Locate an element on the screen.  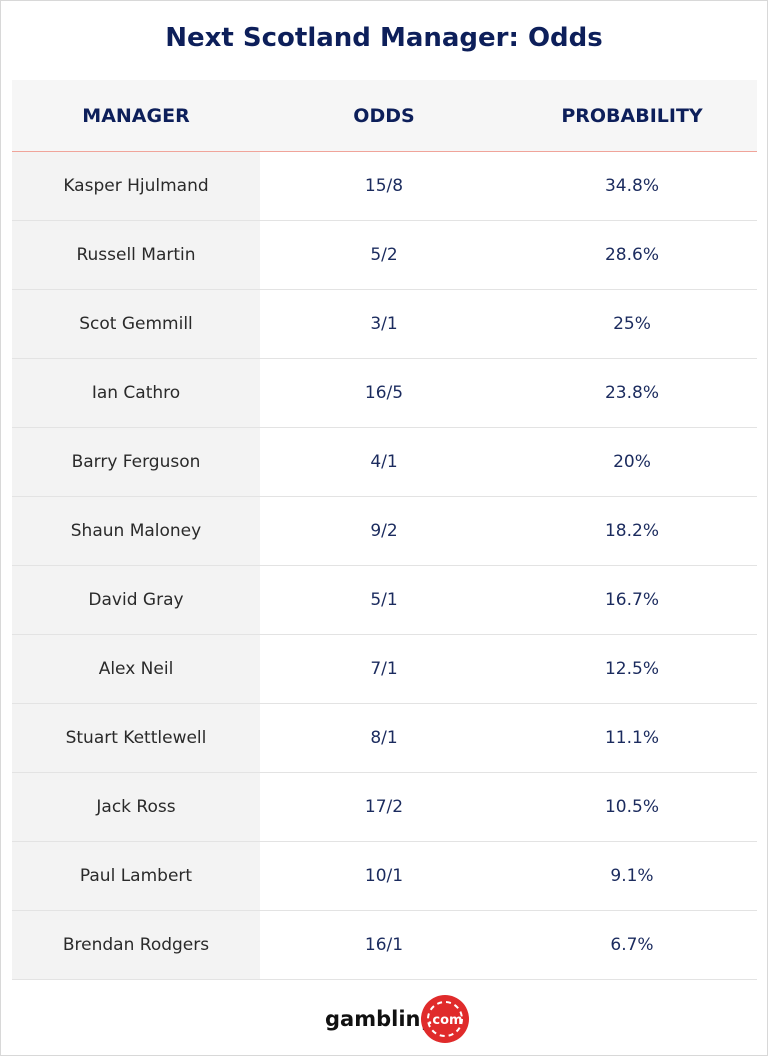
logo-chip-ring is located at coordinates (445, 1019).